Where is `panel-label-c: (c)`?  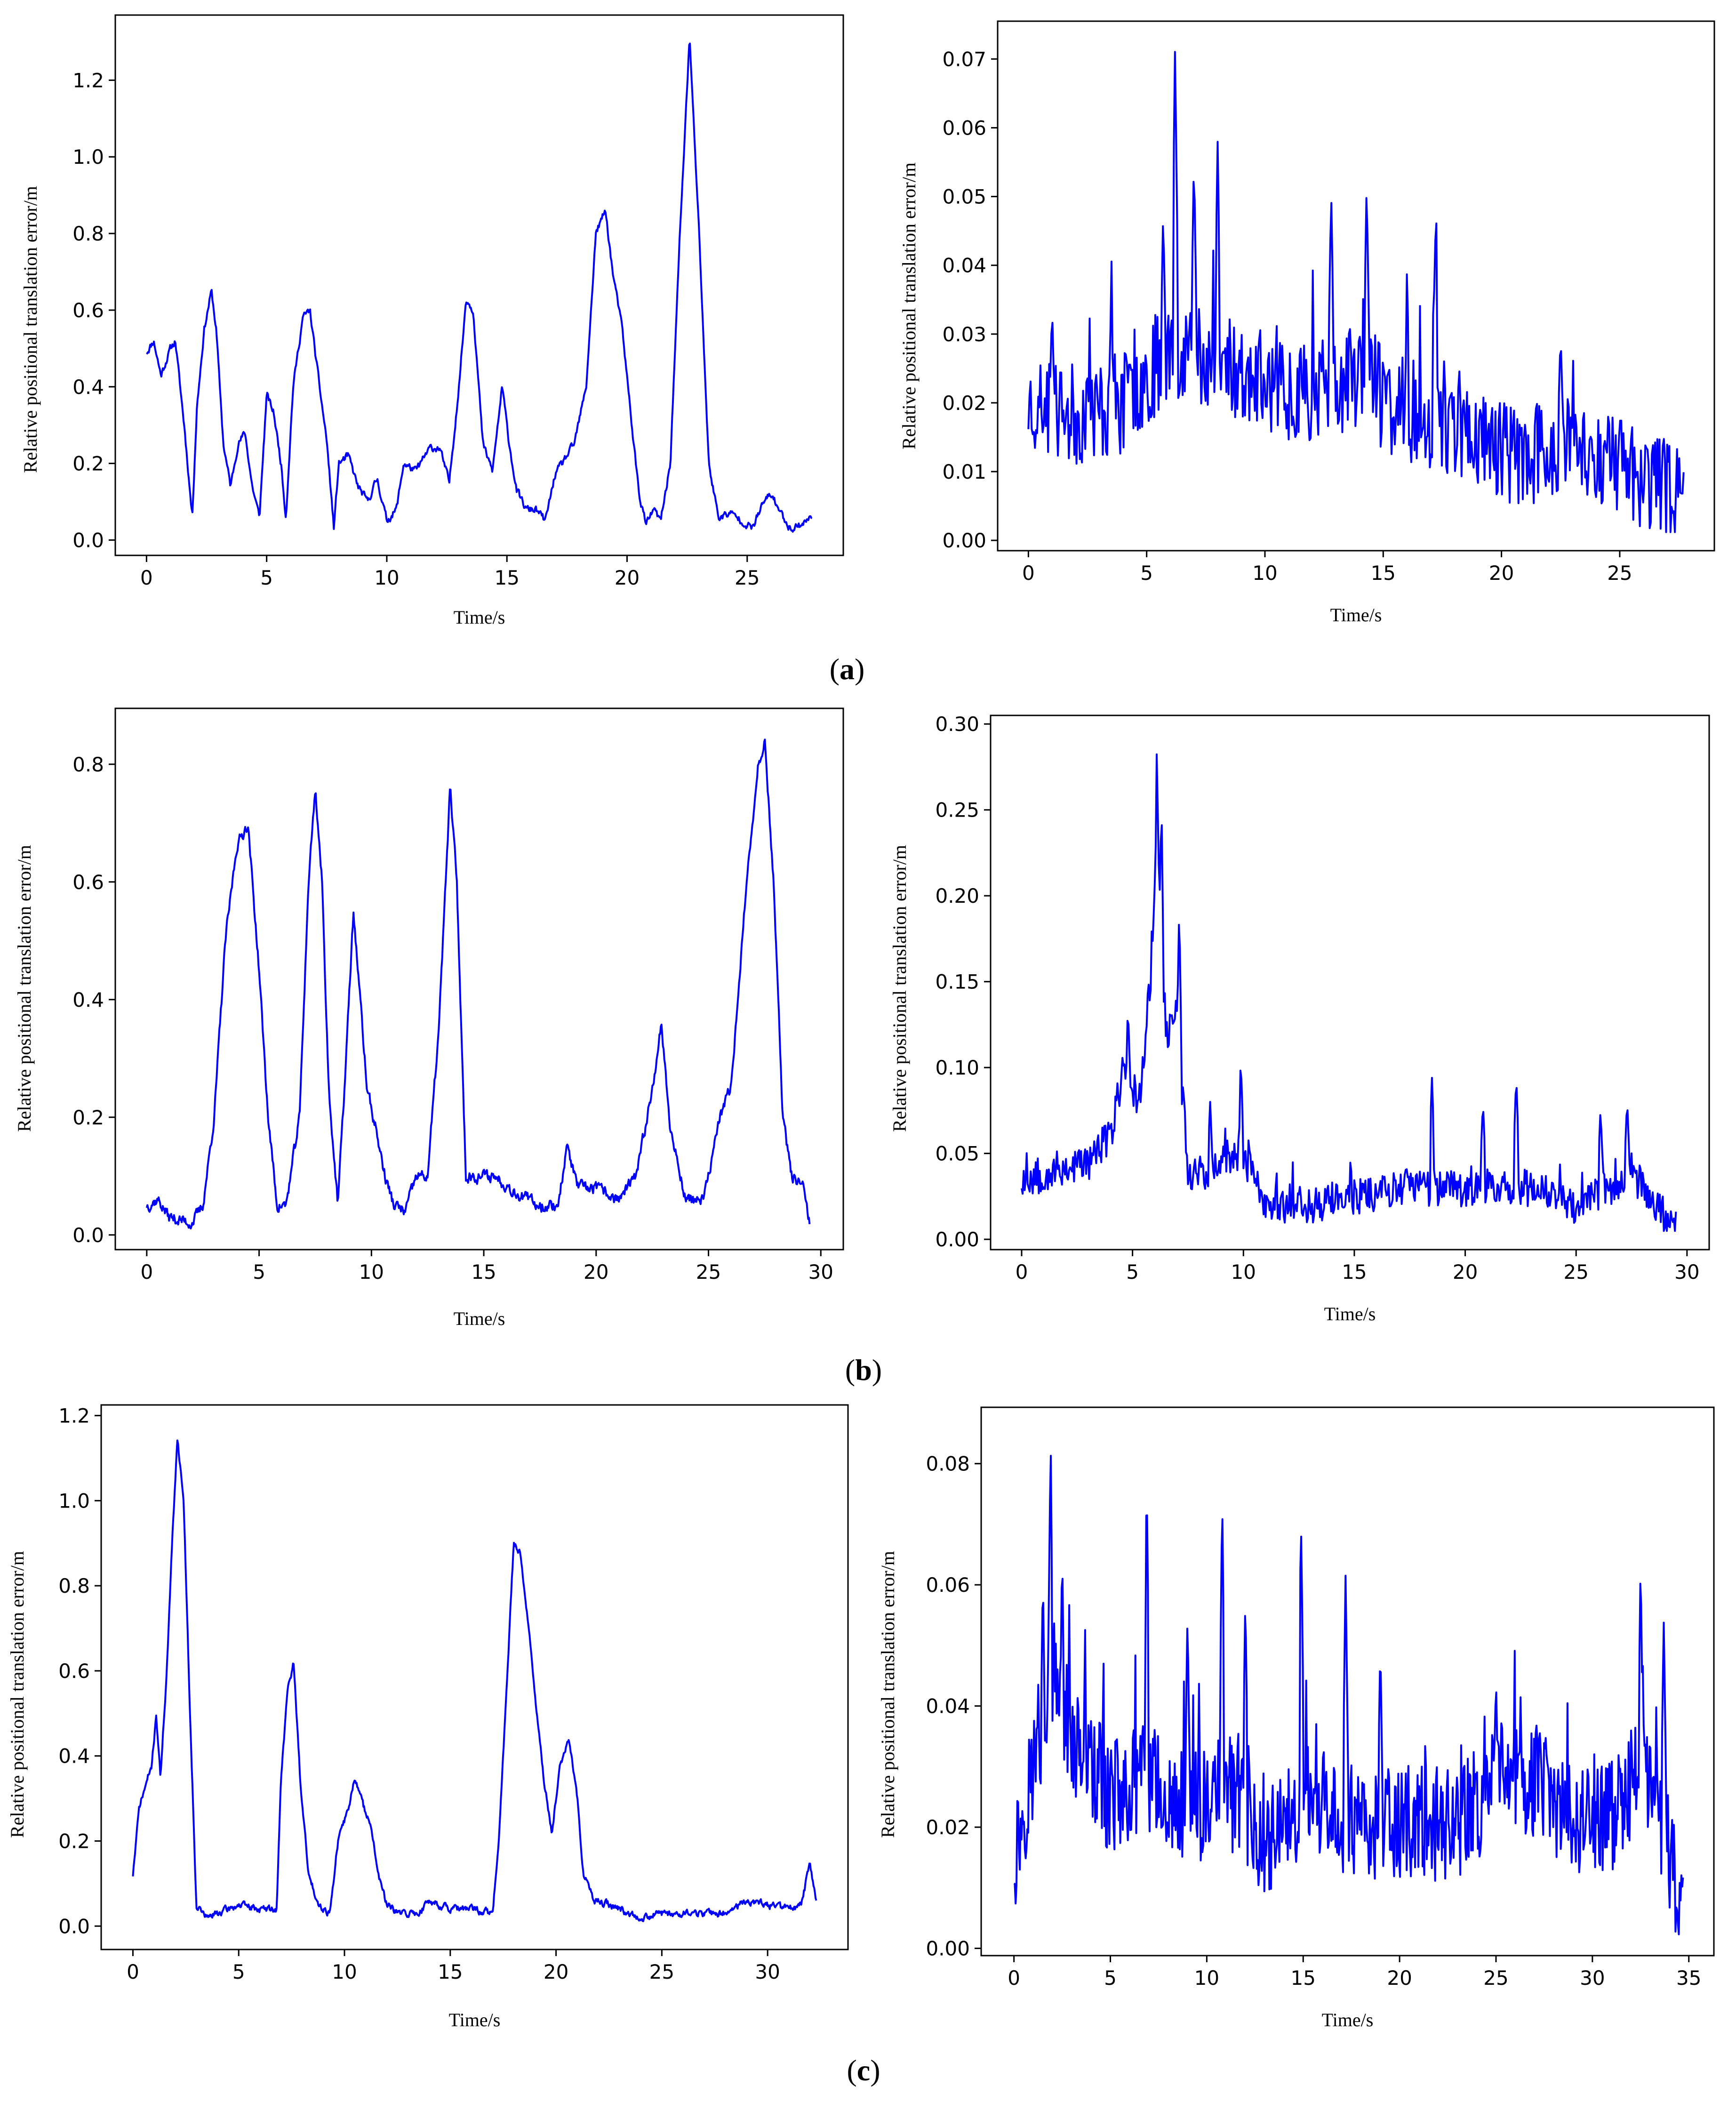
panel-label-c: (c) is located at coordinates (863, 2070).